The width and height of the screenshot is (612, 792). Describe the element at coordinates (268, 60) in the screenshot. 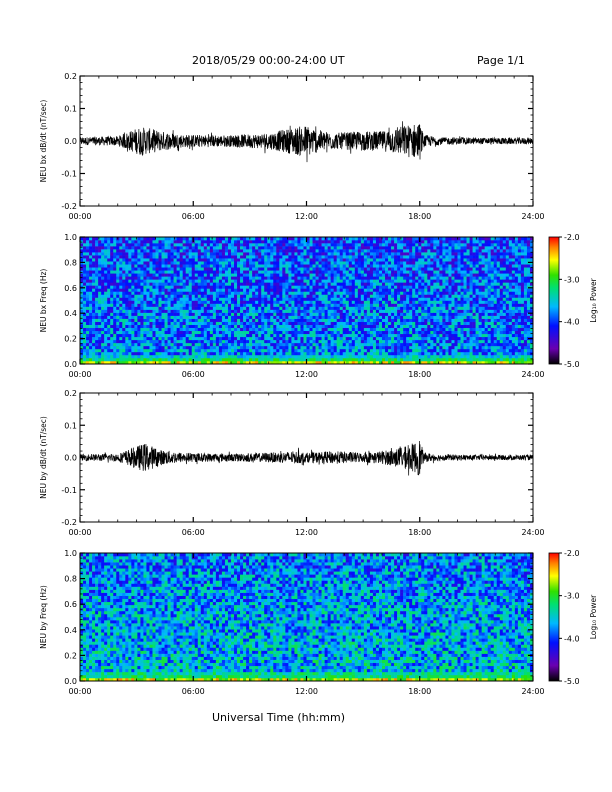

I see `page-title: 2018/05/29 00:00-24:00 UT` at that location.